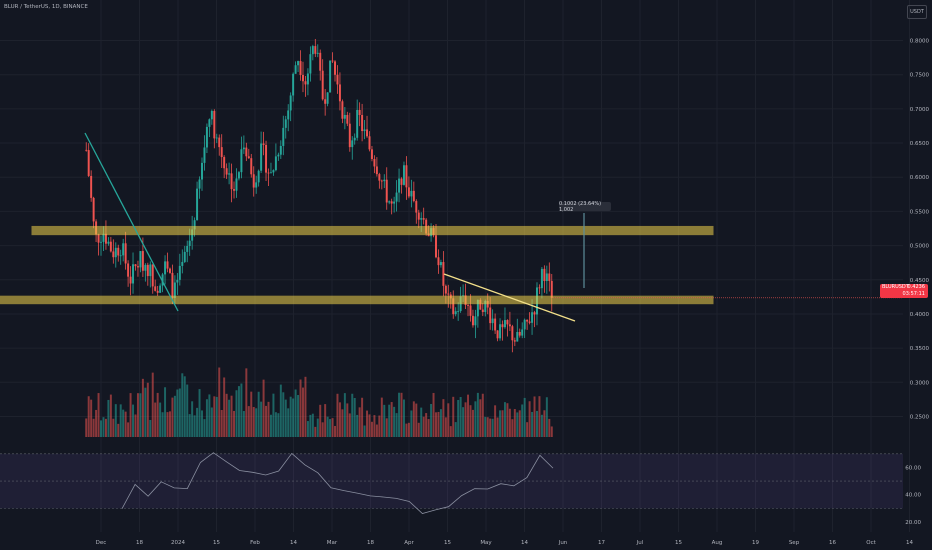 The image size is (932, 550). Describe the element at coordinates (917, 12) in the screenshot. I see `currency-button: USDT` at that location.